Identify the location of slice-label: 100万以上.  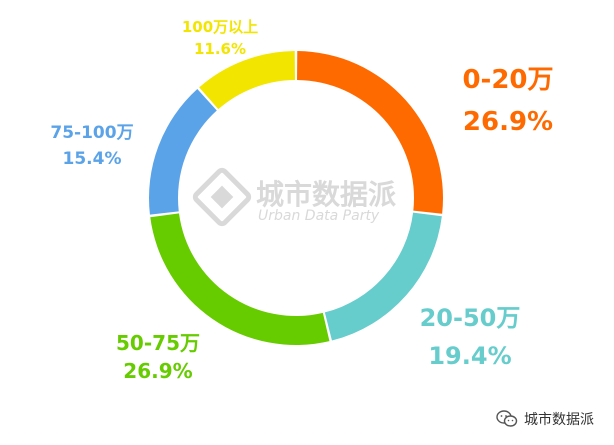
(220, 27).